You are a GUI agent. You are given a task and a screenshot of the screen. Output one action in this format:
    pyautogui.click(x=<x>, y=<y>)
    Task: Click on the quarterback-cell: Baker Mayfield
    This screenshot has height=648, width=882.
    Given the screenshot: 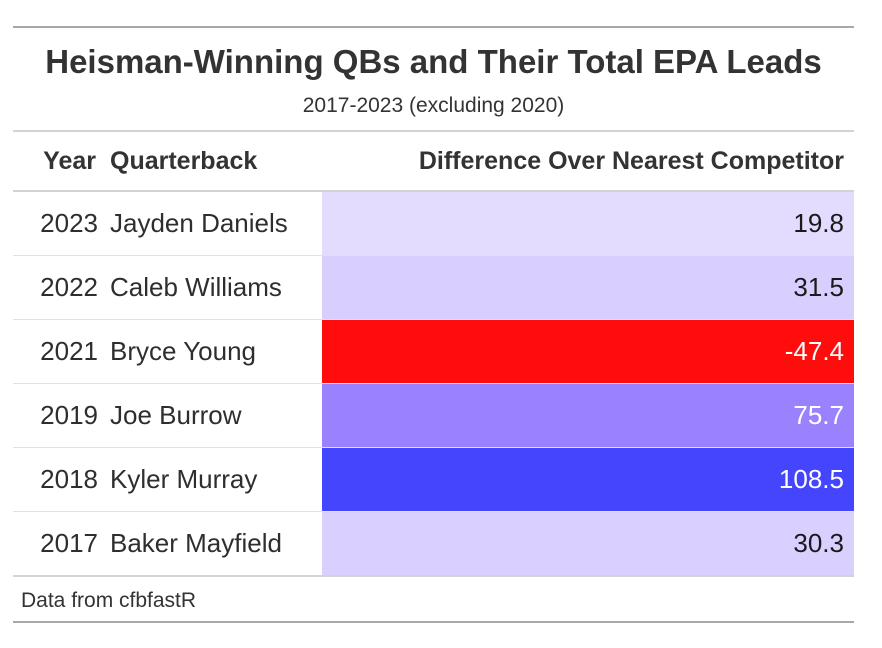 What is the action you would take?
    pyautogui.click(x=196, y=543)
    